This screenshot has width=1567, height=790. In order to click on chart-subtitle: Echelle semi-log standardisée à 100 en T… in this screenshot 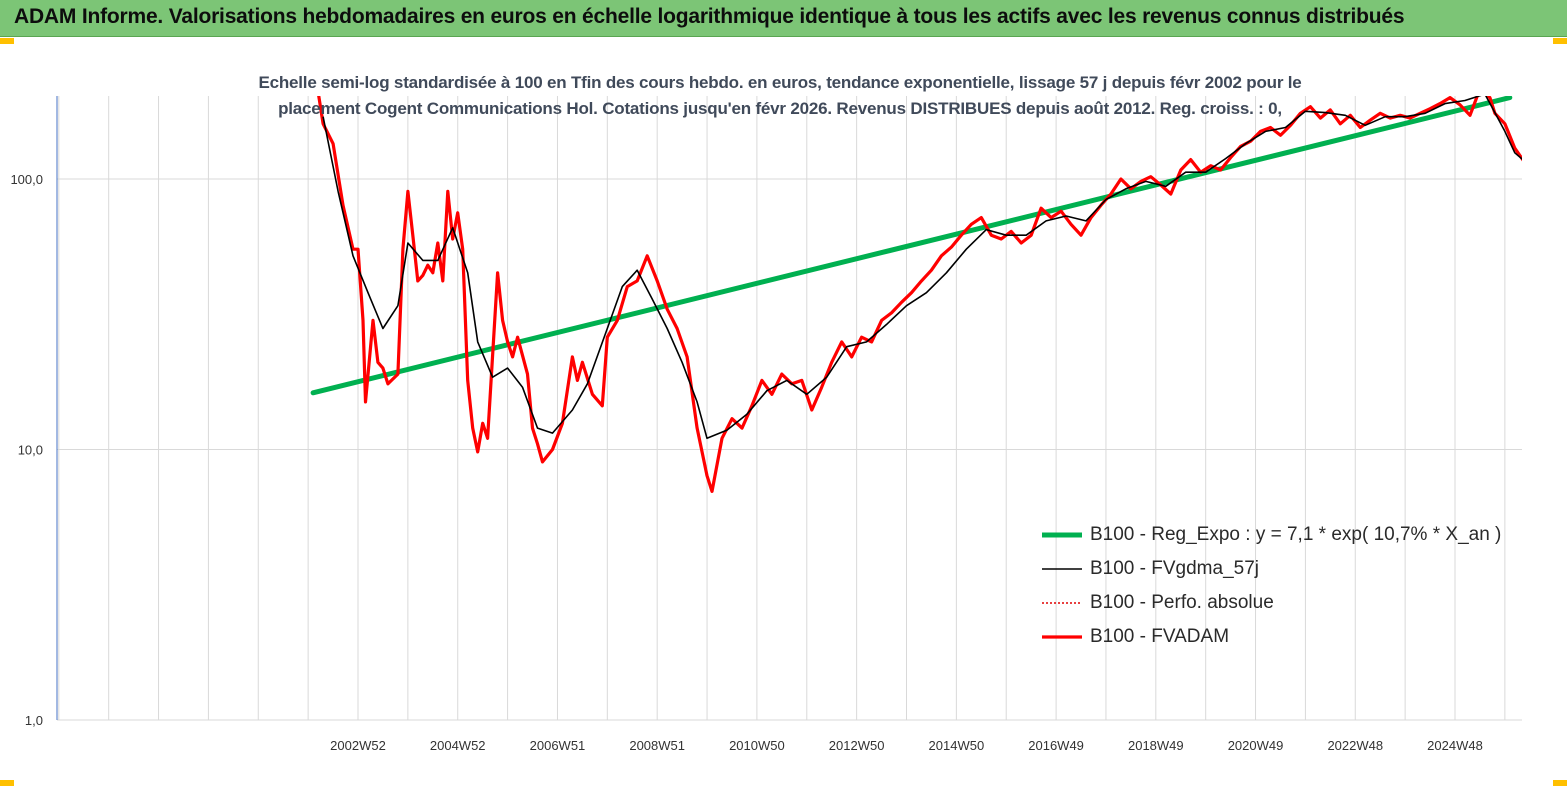, I will do `click(780, 96)`.